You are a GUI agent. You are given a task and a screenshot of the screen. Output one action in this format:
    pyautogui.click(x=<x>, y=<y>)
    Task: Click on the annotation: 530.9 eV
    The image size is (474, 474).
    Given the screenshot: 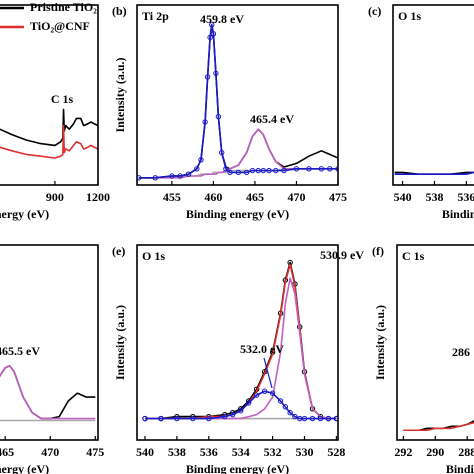 What is the action you would take?
    pyautogui.click(x=342, y=255)
    